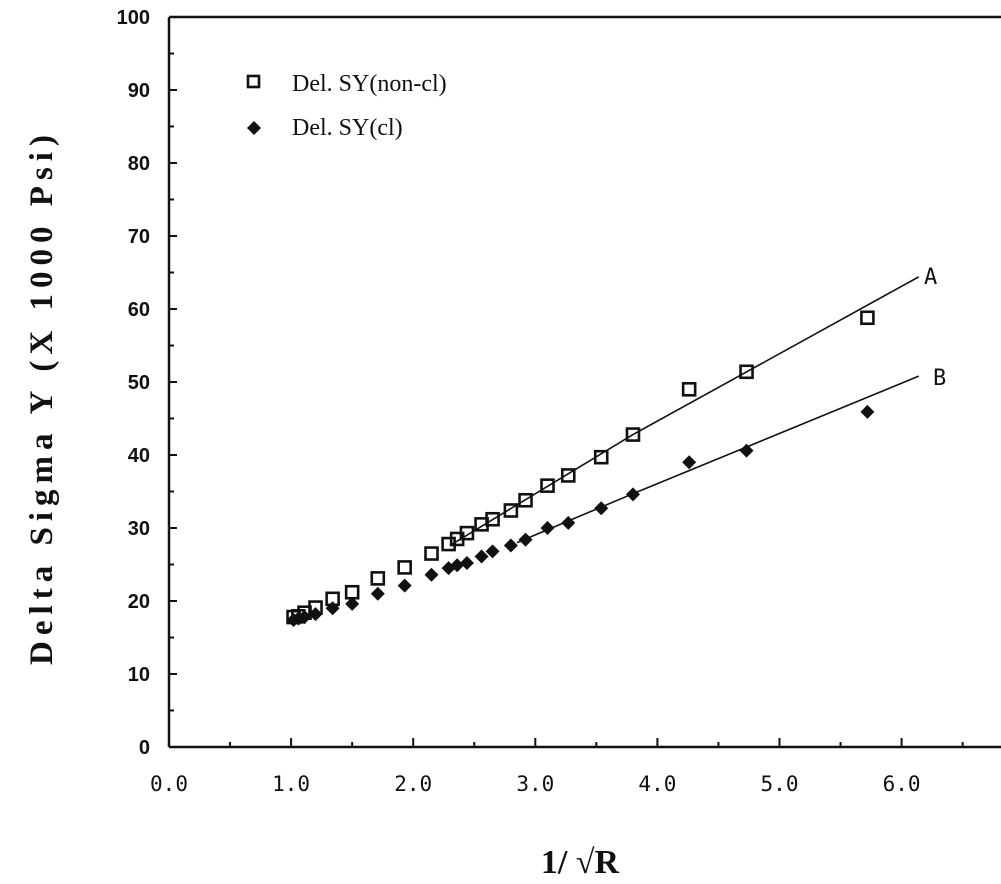  What do you see at coordinates (717, 459) in the screenshot?
I see `fit-line-b` at bounding box center [717, 459].